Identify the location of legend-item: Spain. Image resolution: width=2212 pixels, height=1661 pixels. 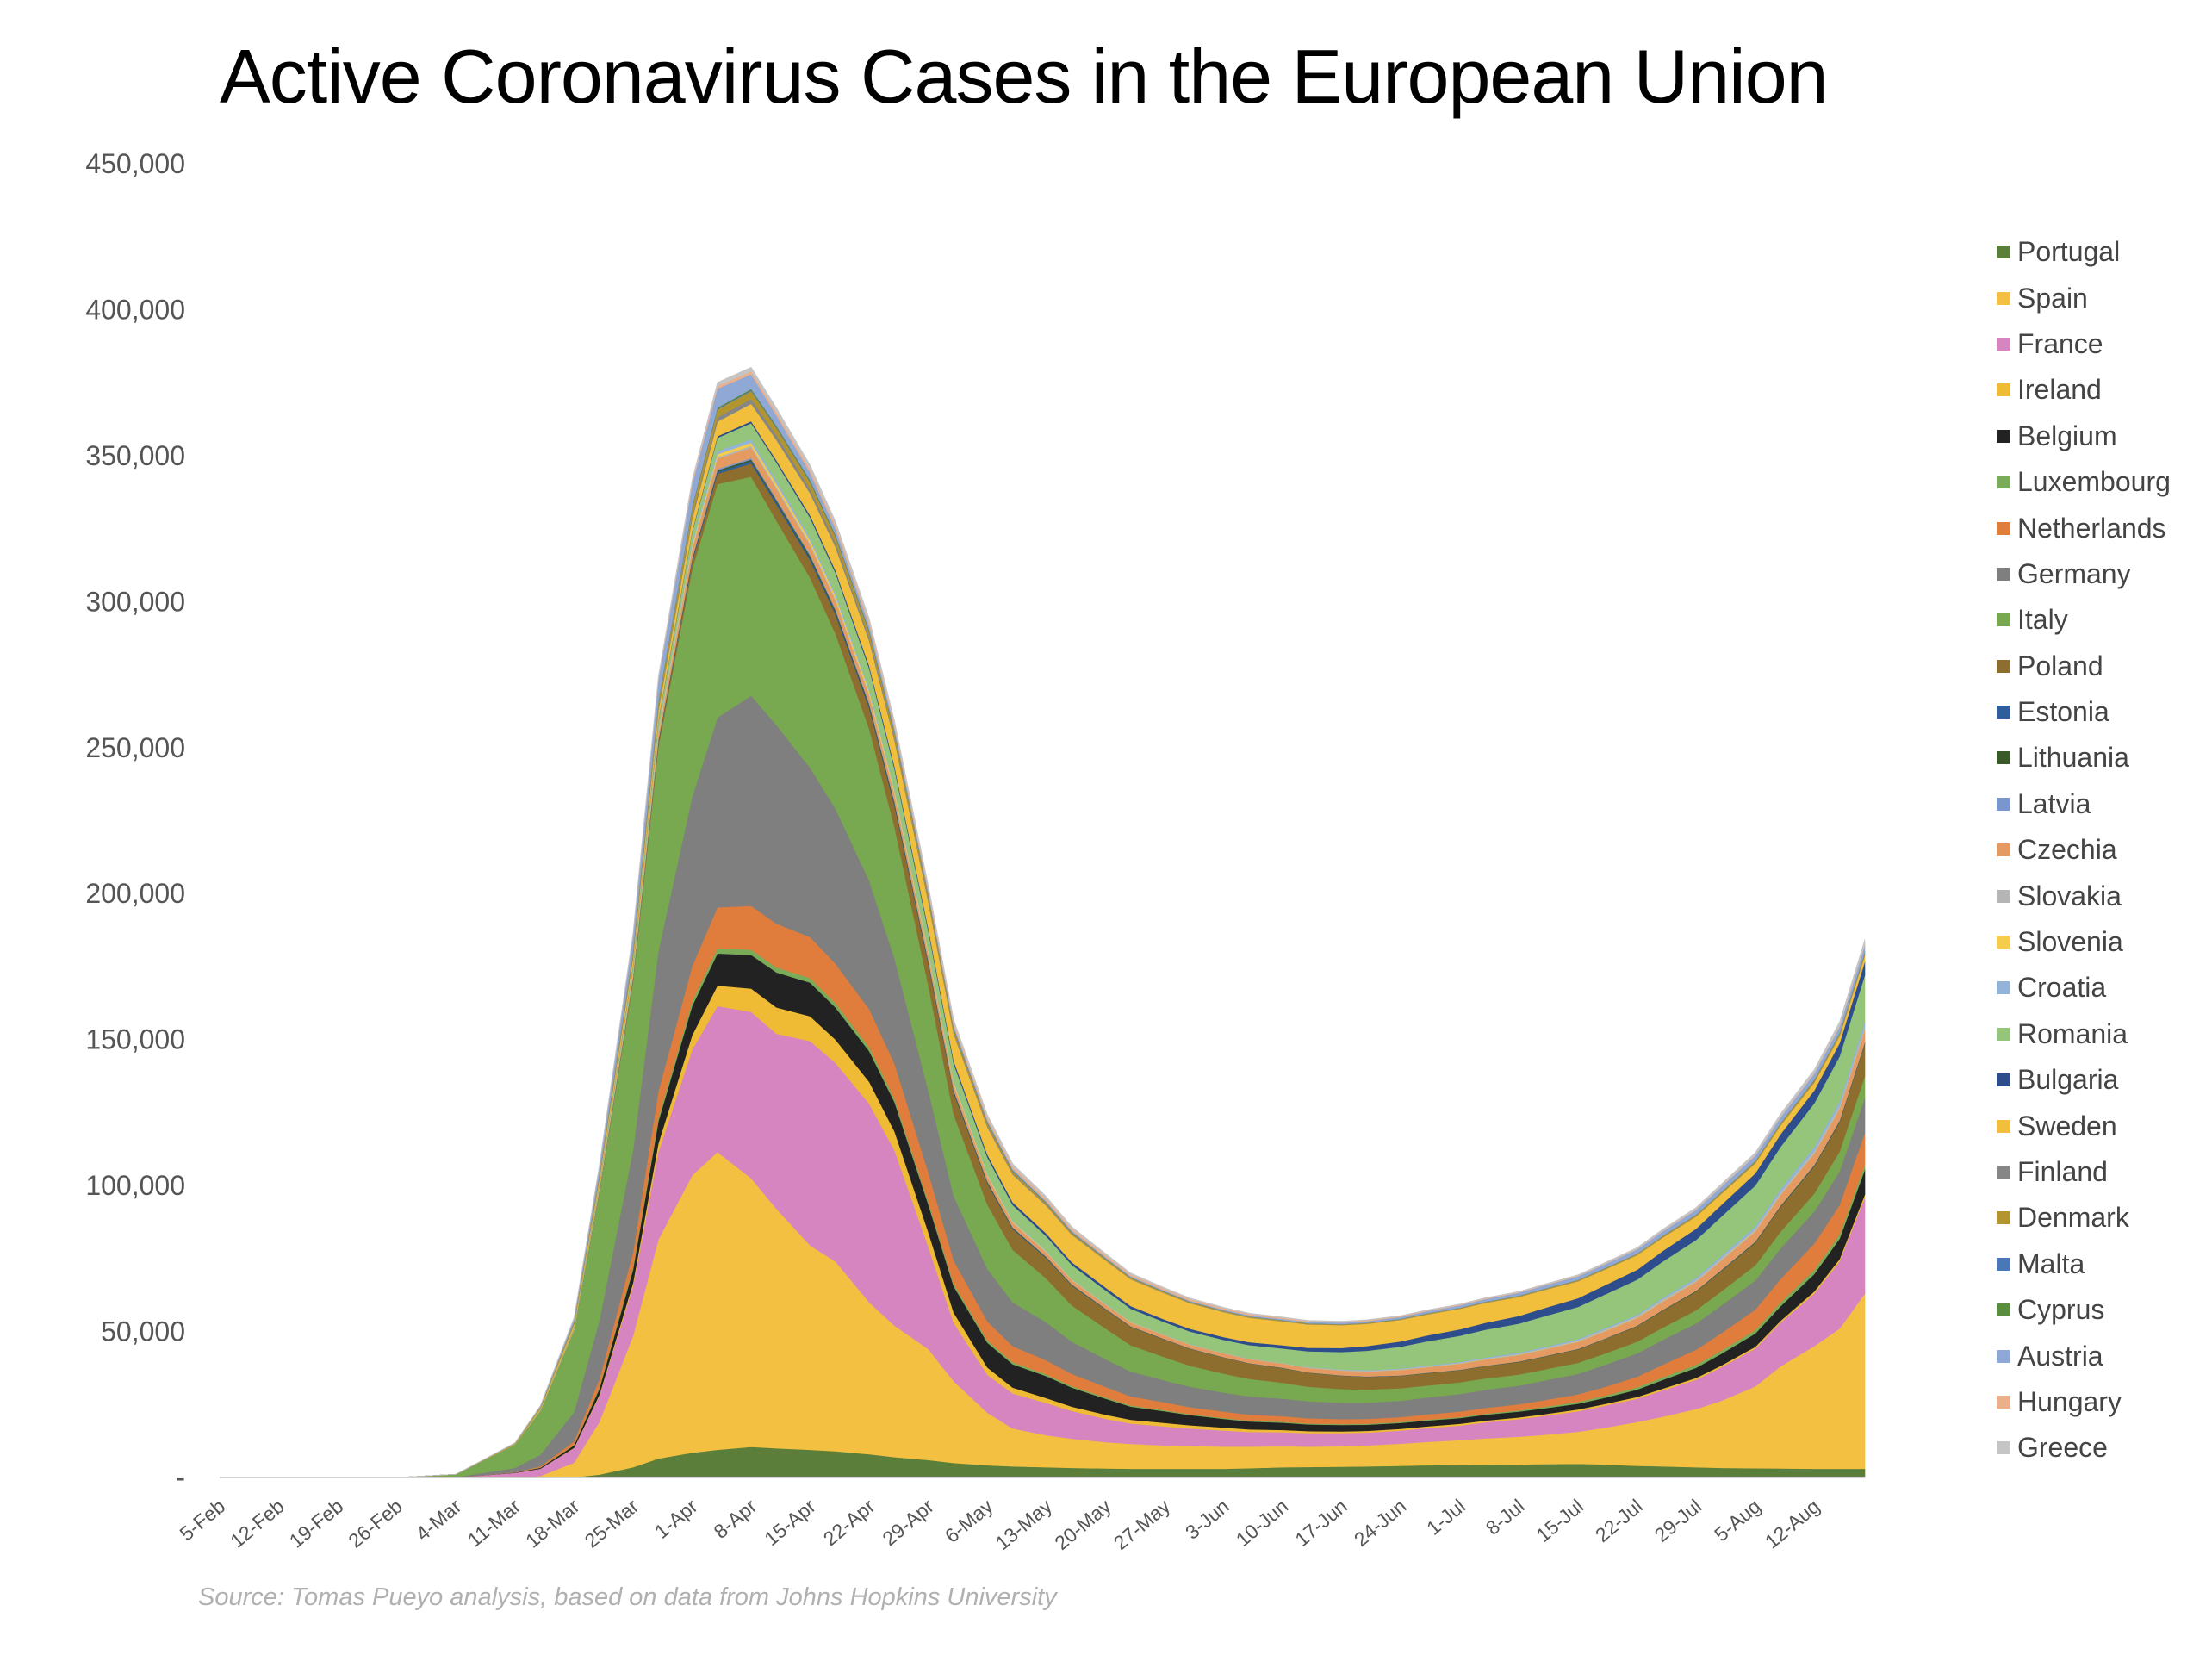
(2084, 297).